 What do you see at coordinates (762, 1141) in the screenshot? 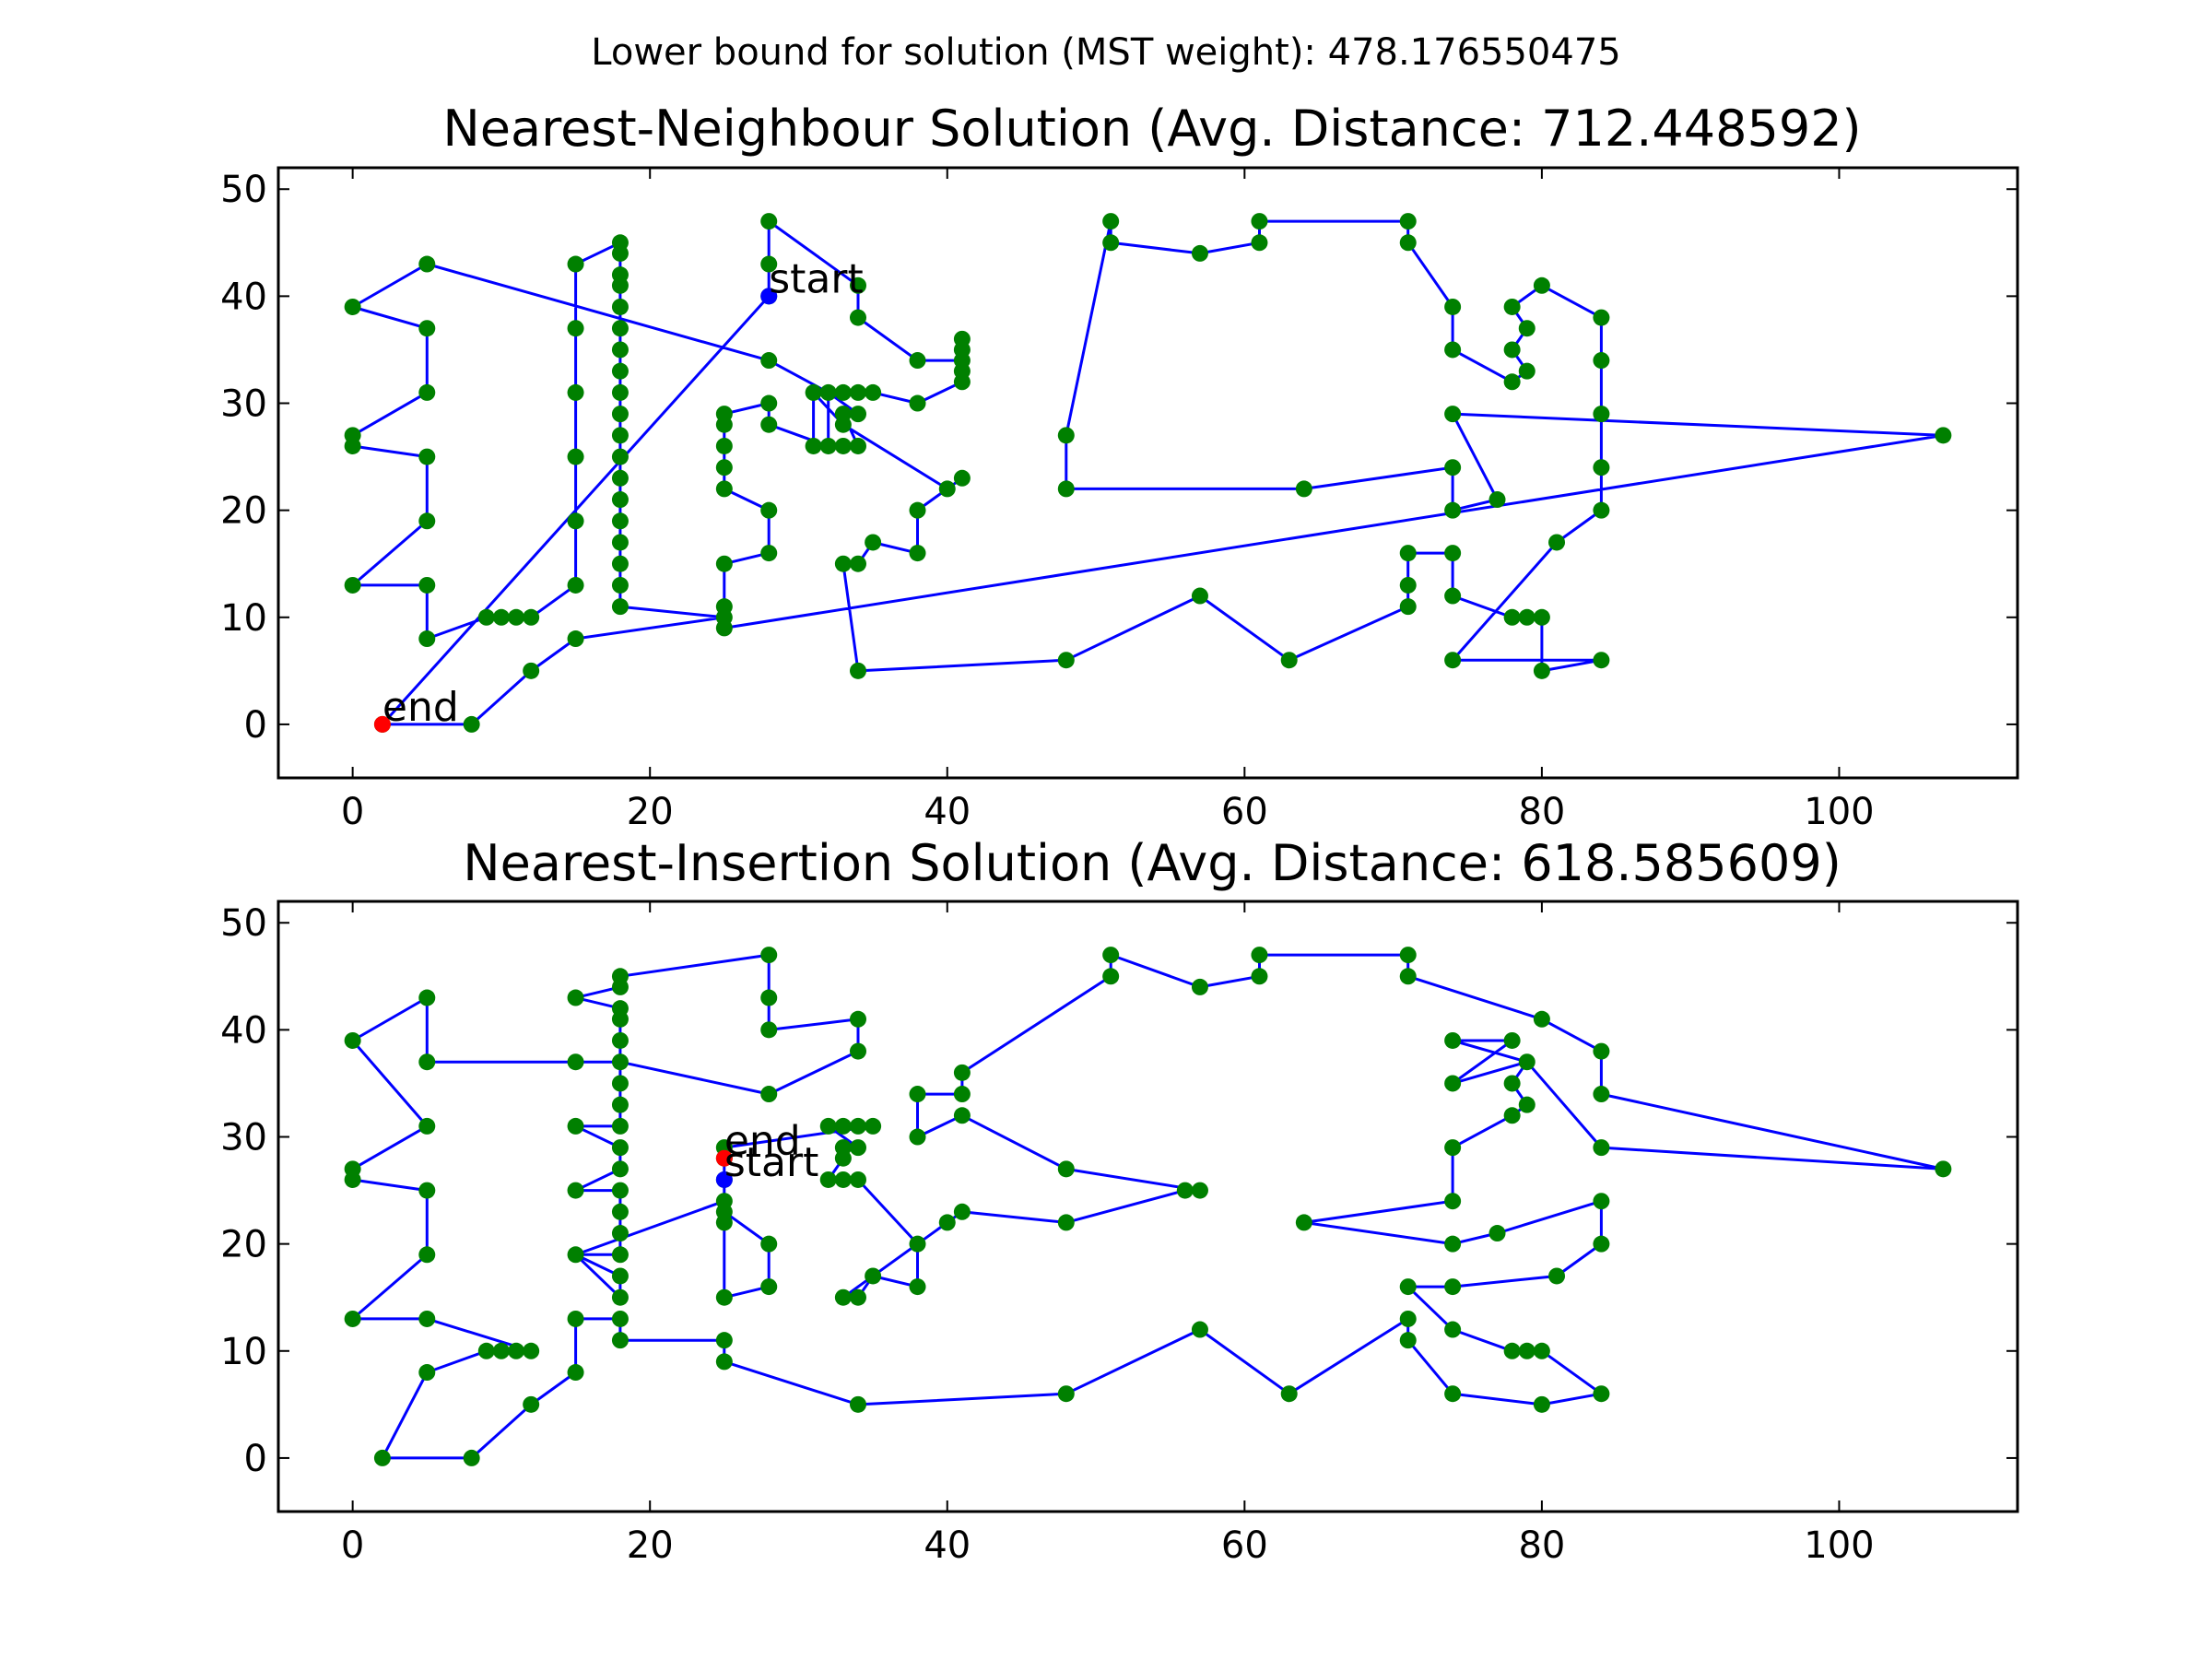
I see `end-label: end` at bounding box center [762, 1141].